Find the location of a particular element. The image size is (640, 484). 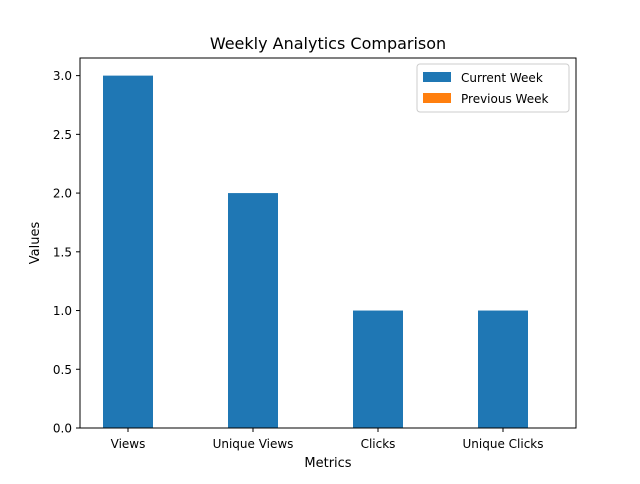

x-tick-label: Unique Clicks is located at coordinates (503, 444).